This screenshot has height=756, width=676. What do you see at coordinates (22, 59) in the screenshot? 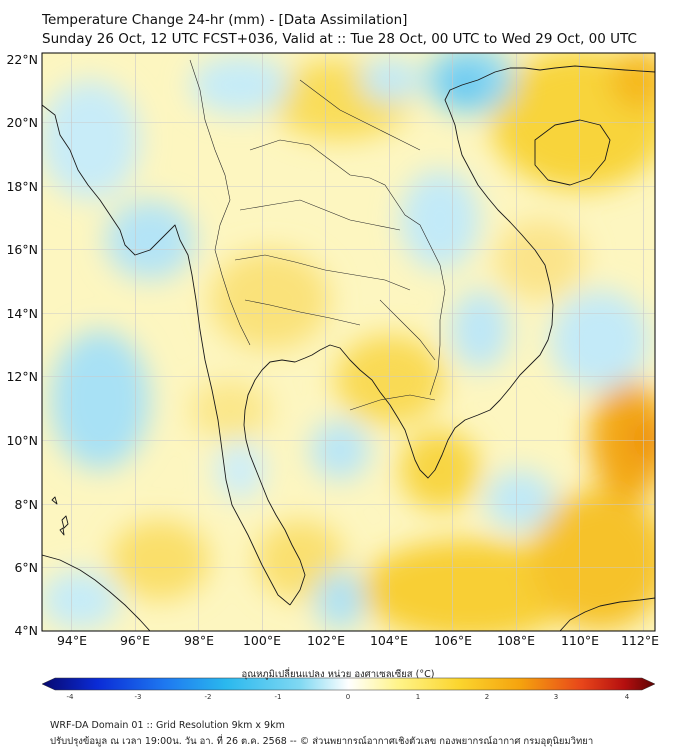
I see `lat-label-22: 22°N` at bounding box center [22, 59].